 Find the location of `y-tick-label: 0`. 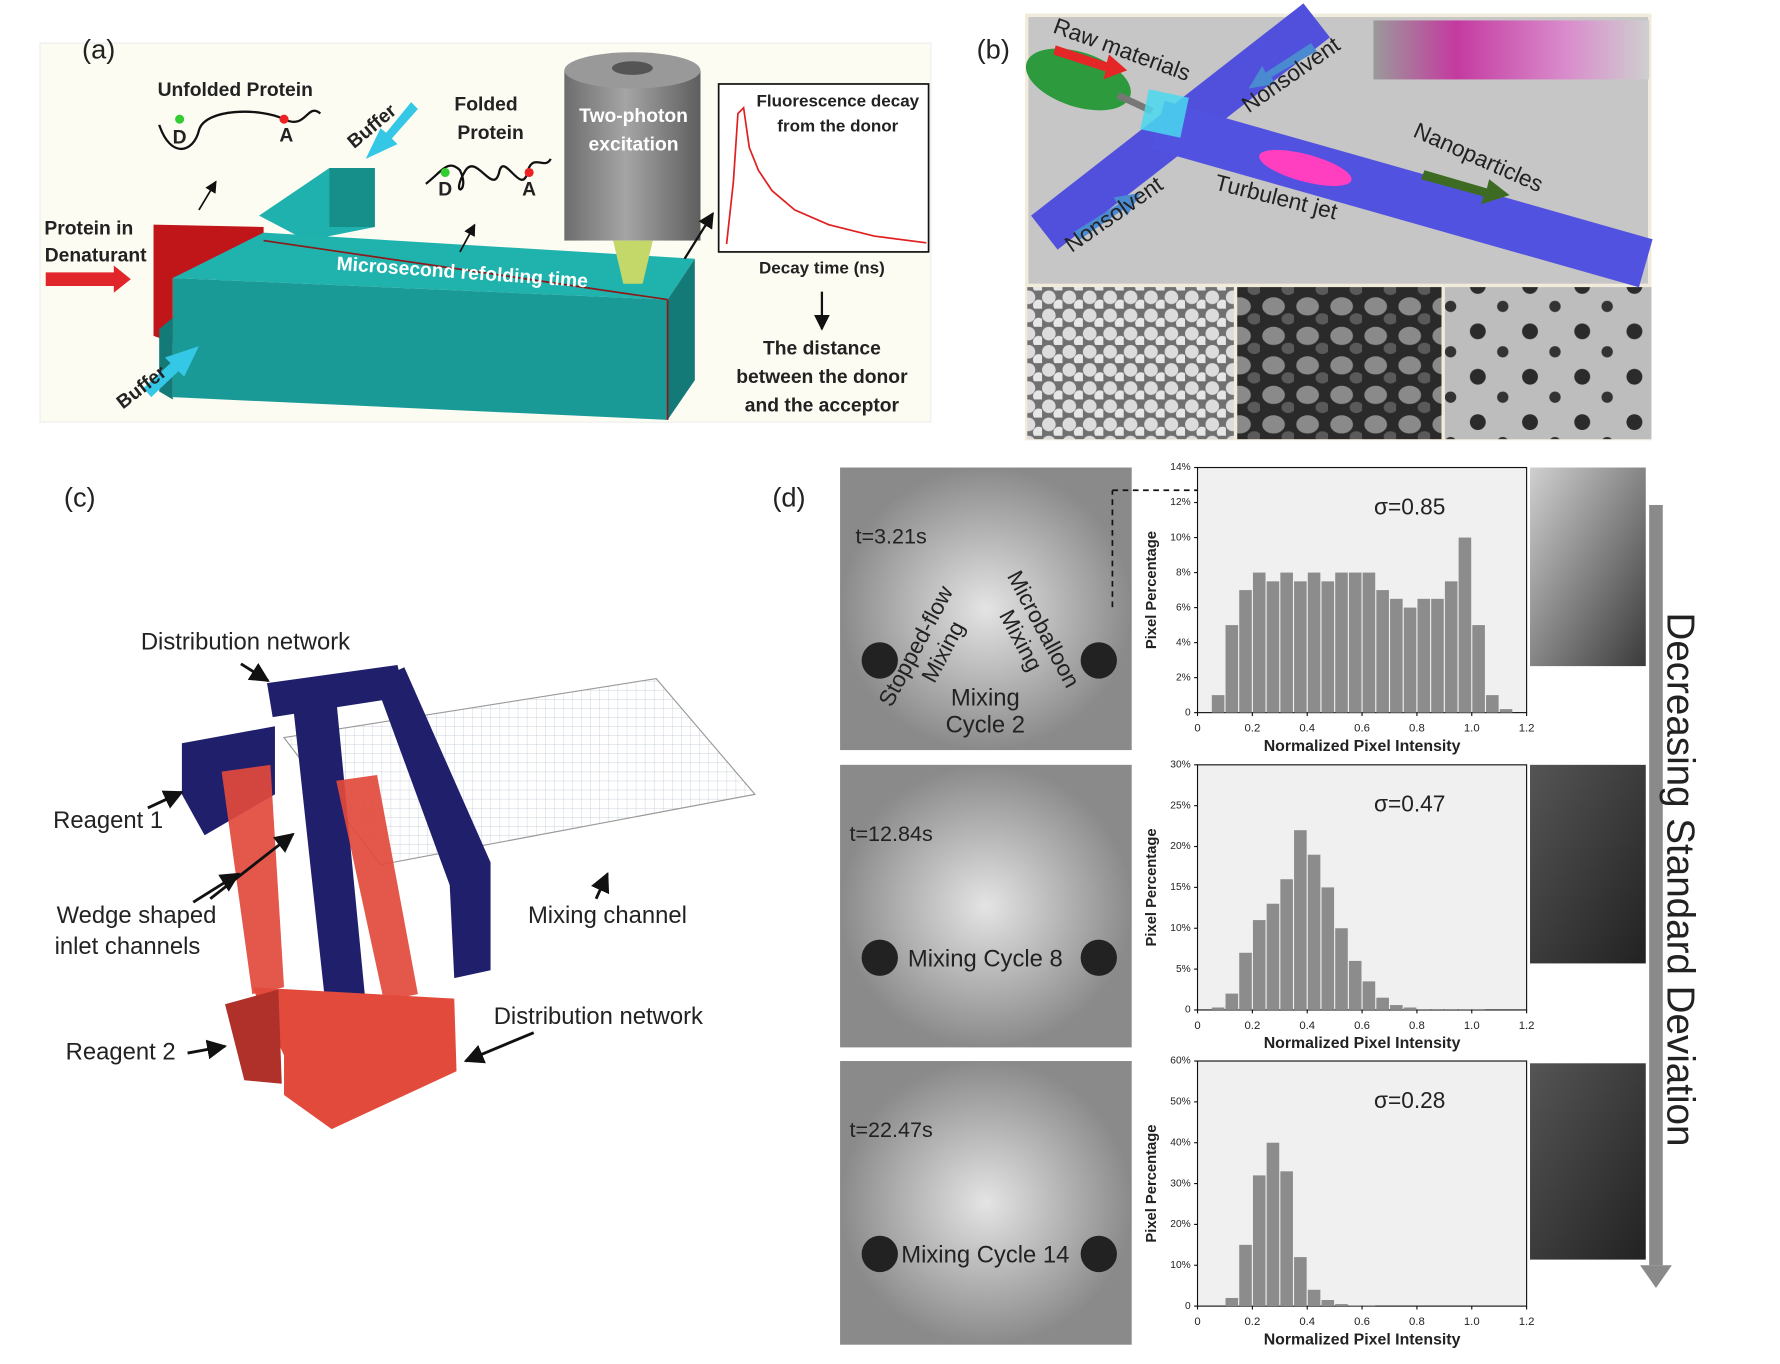

y-tick-label: 0 is located at coordinates (1188, 1010).